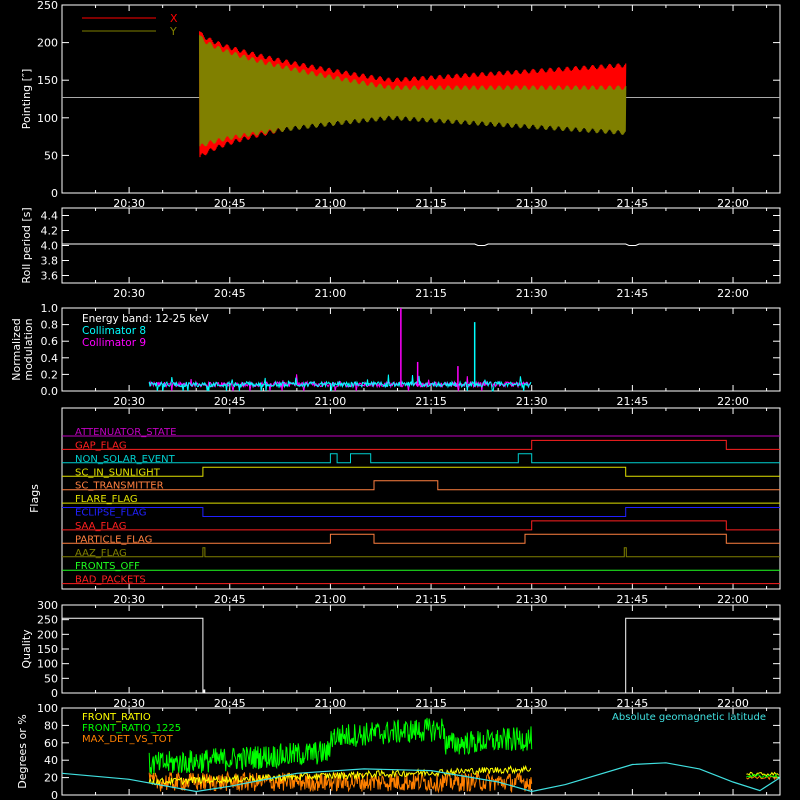  I want to click on flag-label: NON_SOLAR_EVENT, so click(125, 459).